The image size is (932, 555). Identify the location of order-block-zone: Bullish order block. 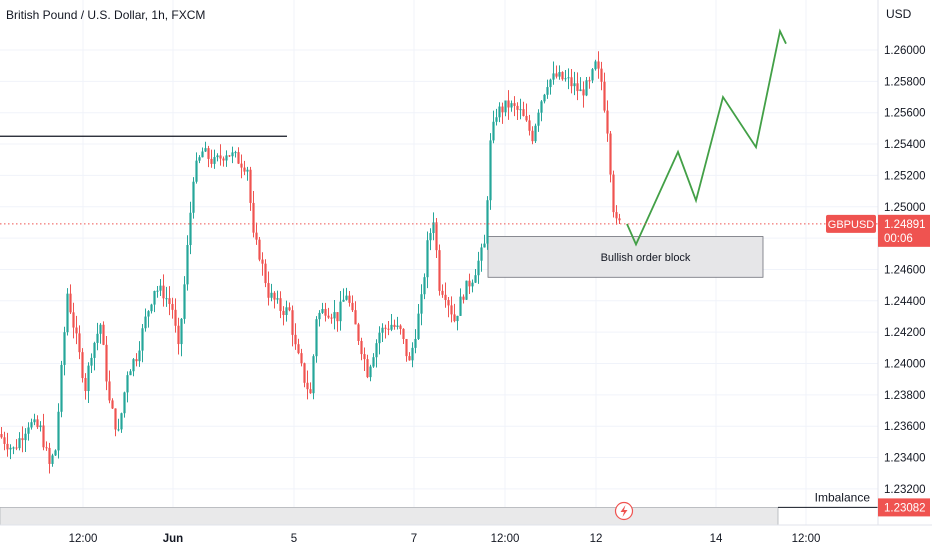
(625, 257).